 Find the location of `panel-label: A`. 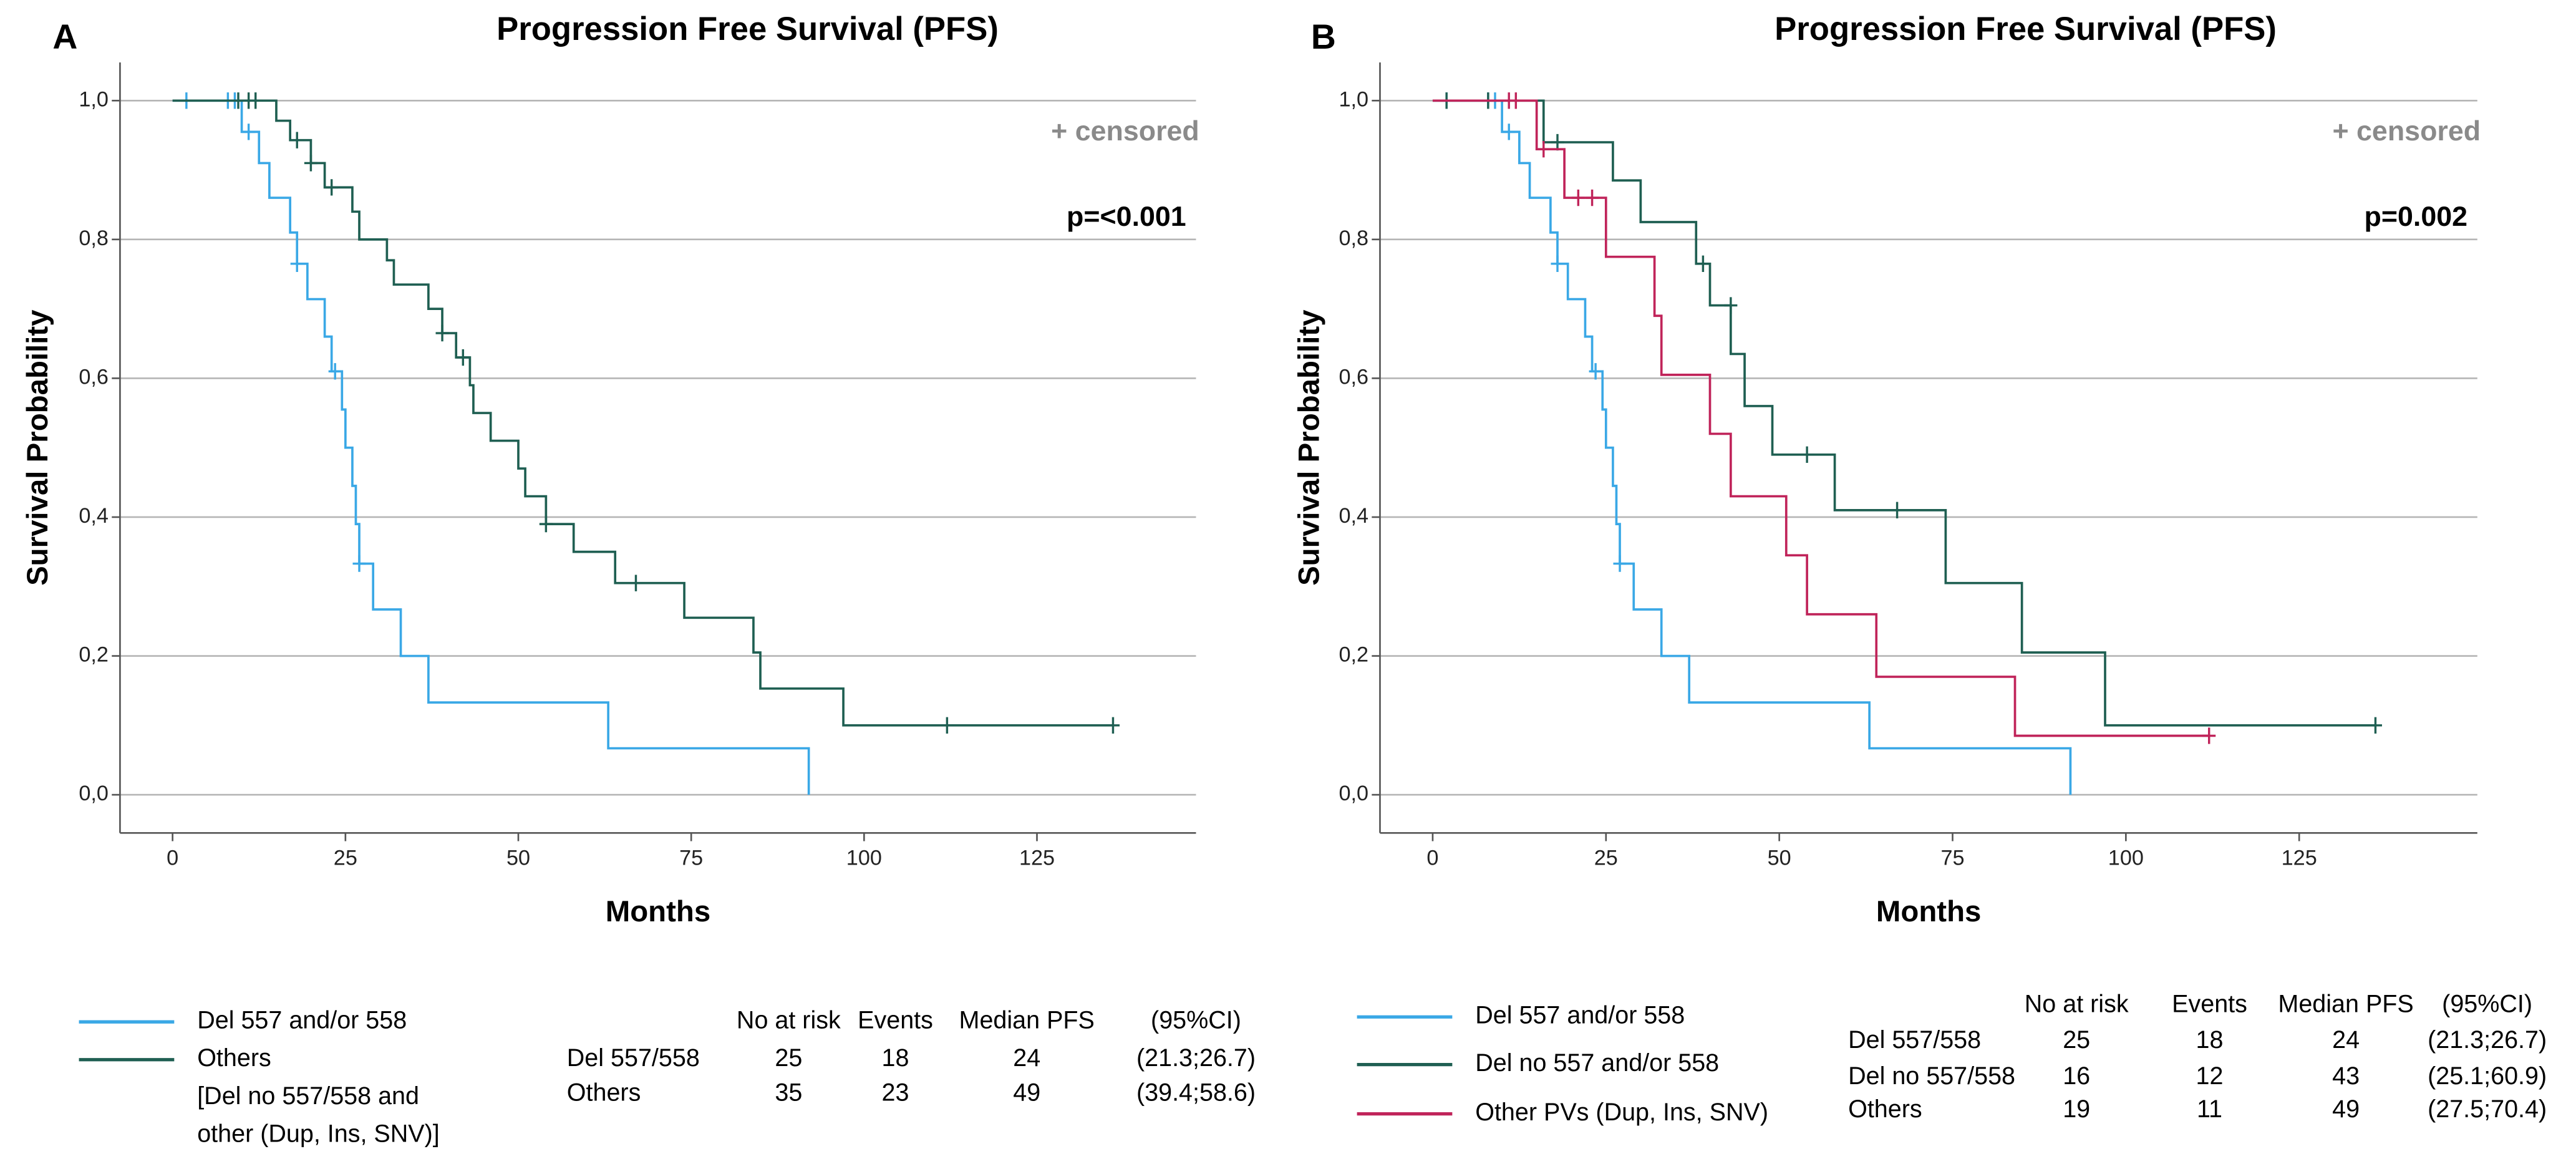

panel-label: A is located at coordinates (64, 36).